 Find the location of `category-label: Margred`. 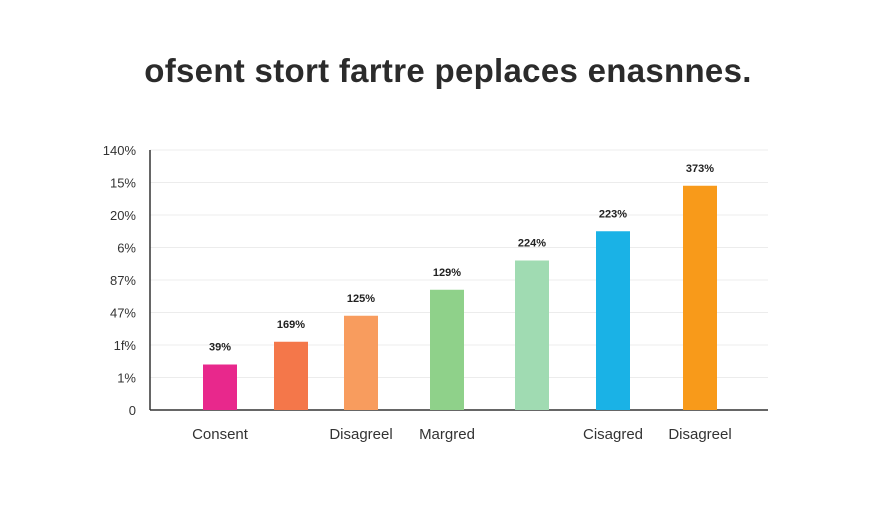

category-label: Margred is located at coordinates (447, 434).